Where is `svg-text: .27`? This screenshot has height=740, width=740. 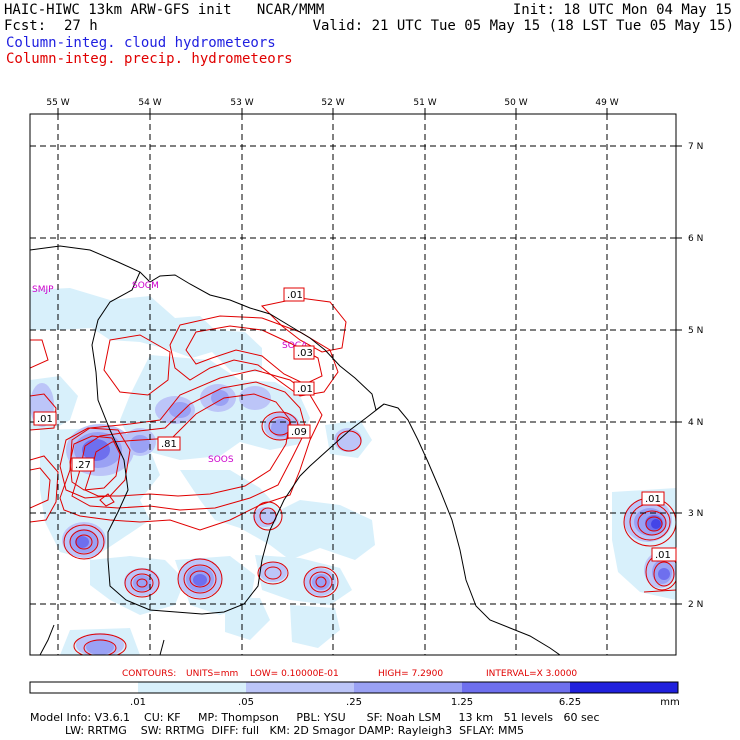
svg-text: .27 is located at coordinates (83, 465).